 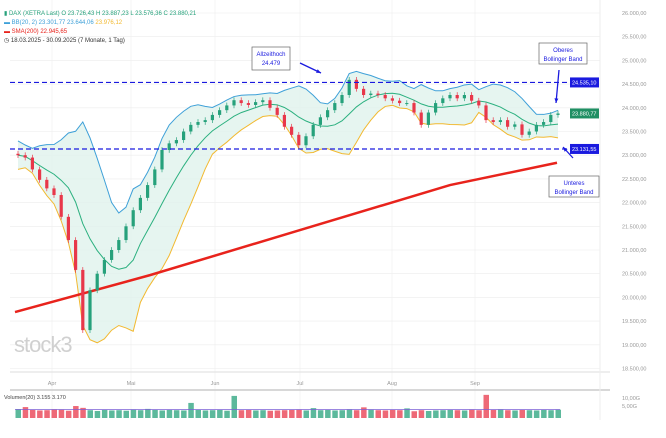 I want to click on last-price-tag, so click(x=584, y=113).